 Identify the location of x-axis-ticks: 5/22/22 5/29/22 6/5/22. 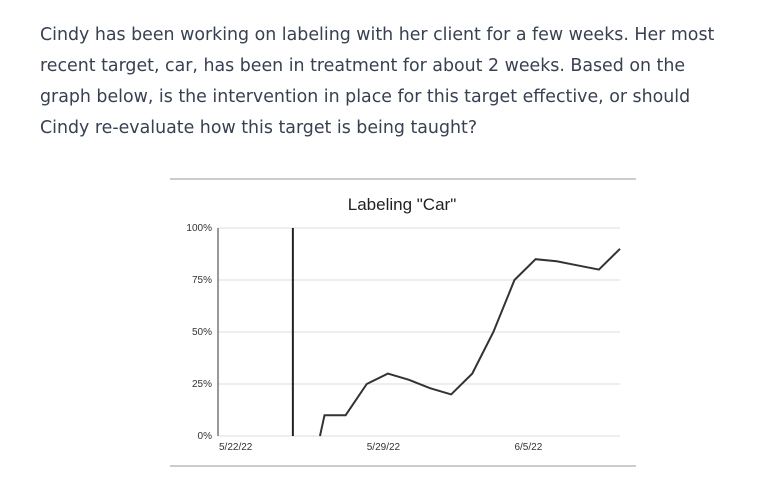
(381, 447).